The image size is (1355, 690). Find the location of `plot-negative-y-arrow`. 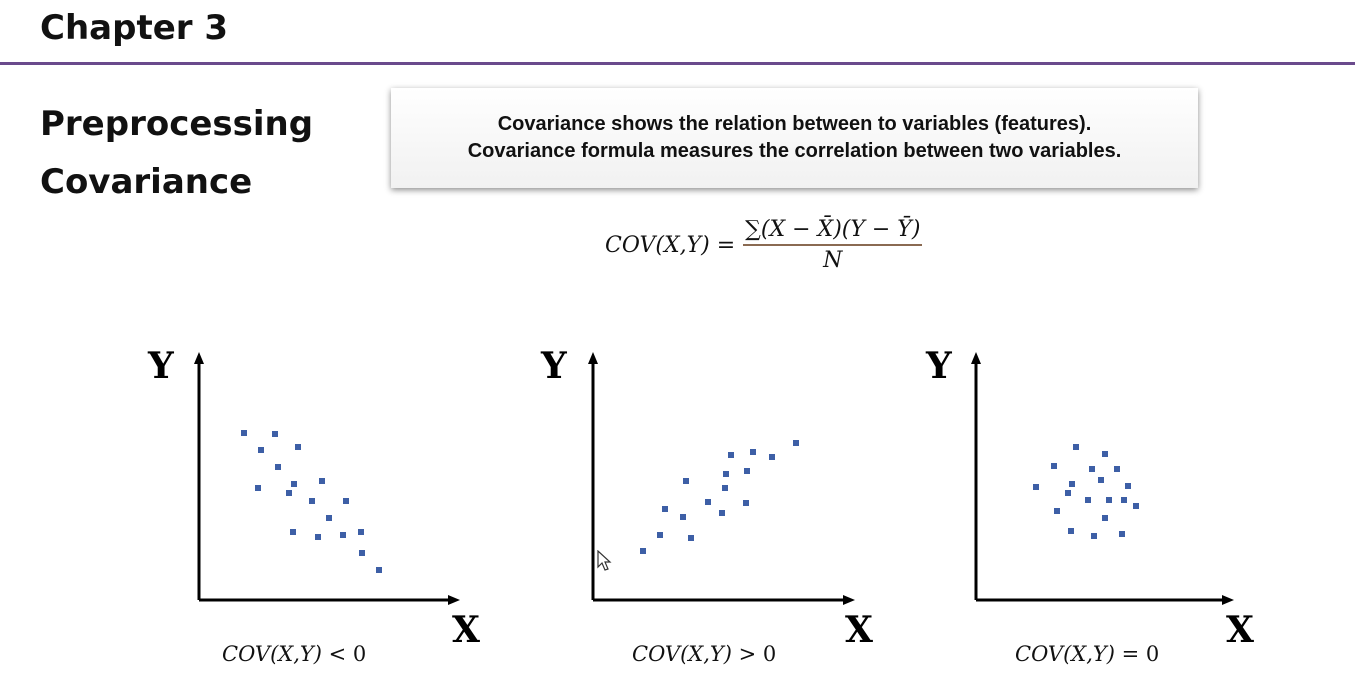

plot-negative-y-arrow is located at coordinates (199, 358).